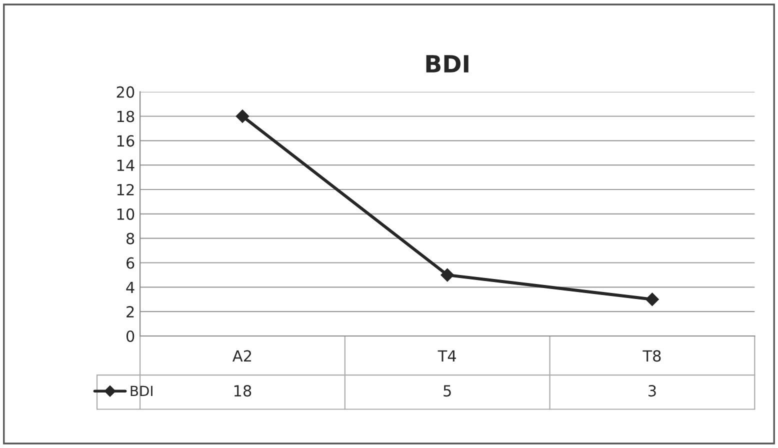 Image resolution: width=778 pixels, height=448 pixels. Describe the element at coordinates (125, 165) in the screenshot. I see `y-tick-label: 14` at that location.